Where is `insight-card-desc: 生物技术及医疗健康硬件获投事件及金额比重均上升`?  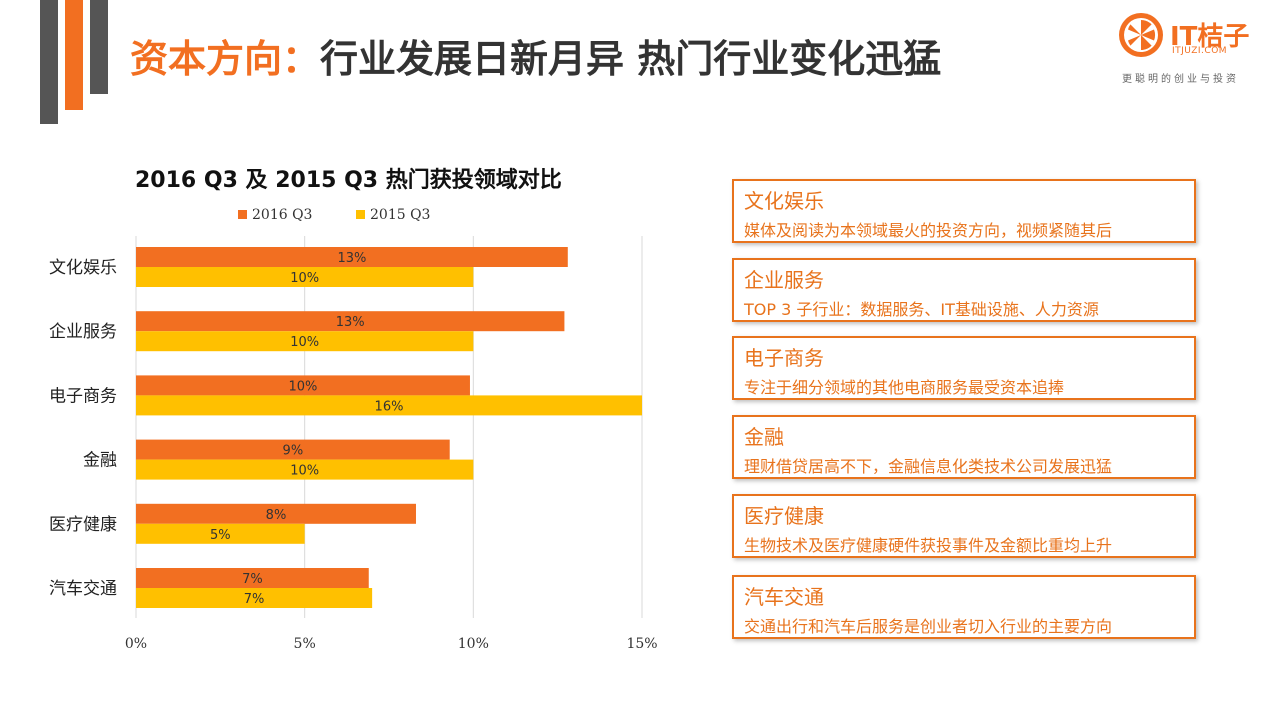 insight-card-desc: 生物技术及医疗健康硬件获投事件及金额比重均上升 is located at coordinates (928, 545).